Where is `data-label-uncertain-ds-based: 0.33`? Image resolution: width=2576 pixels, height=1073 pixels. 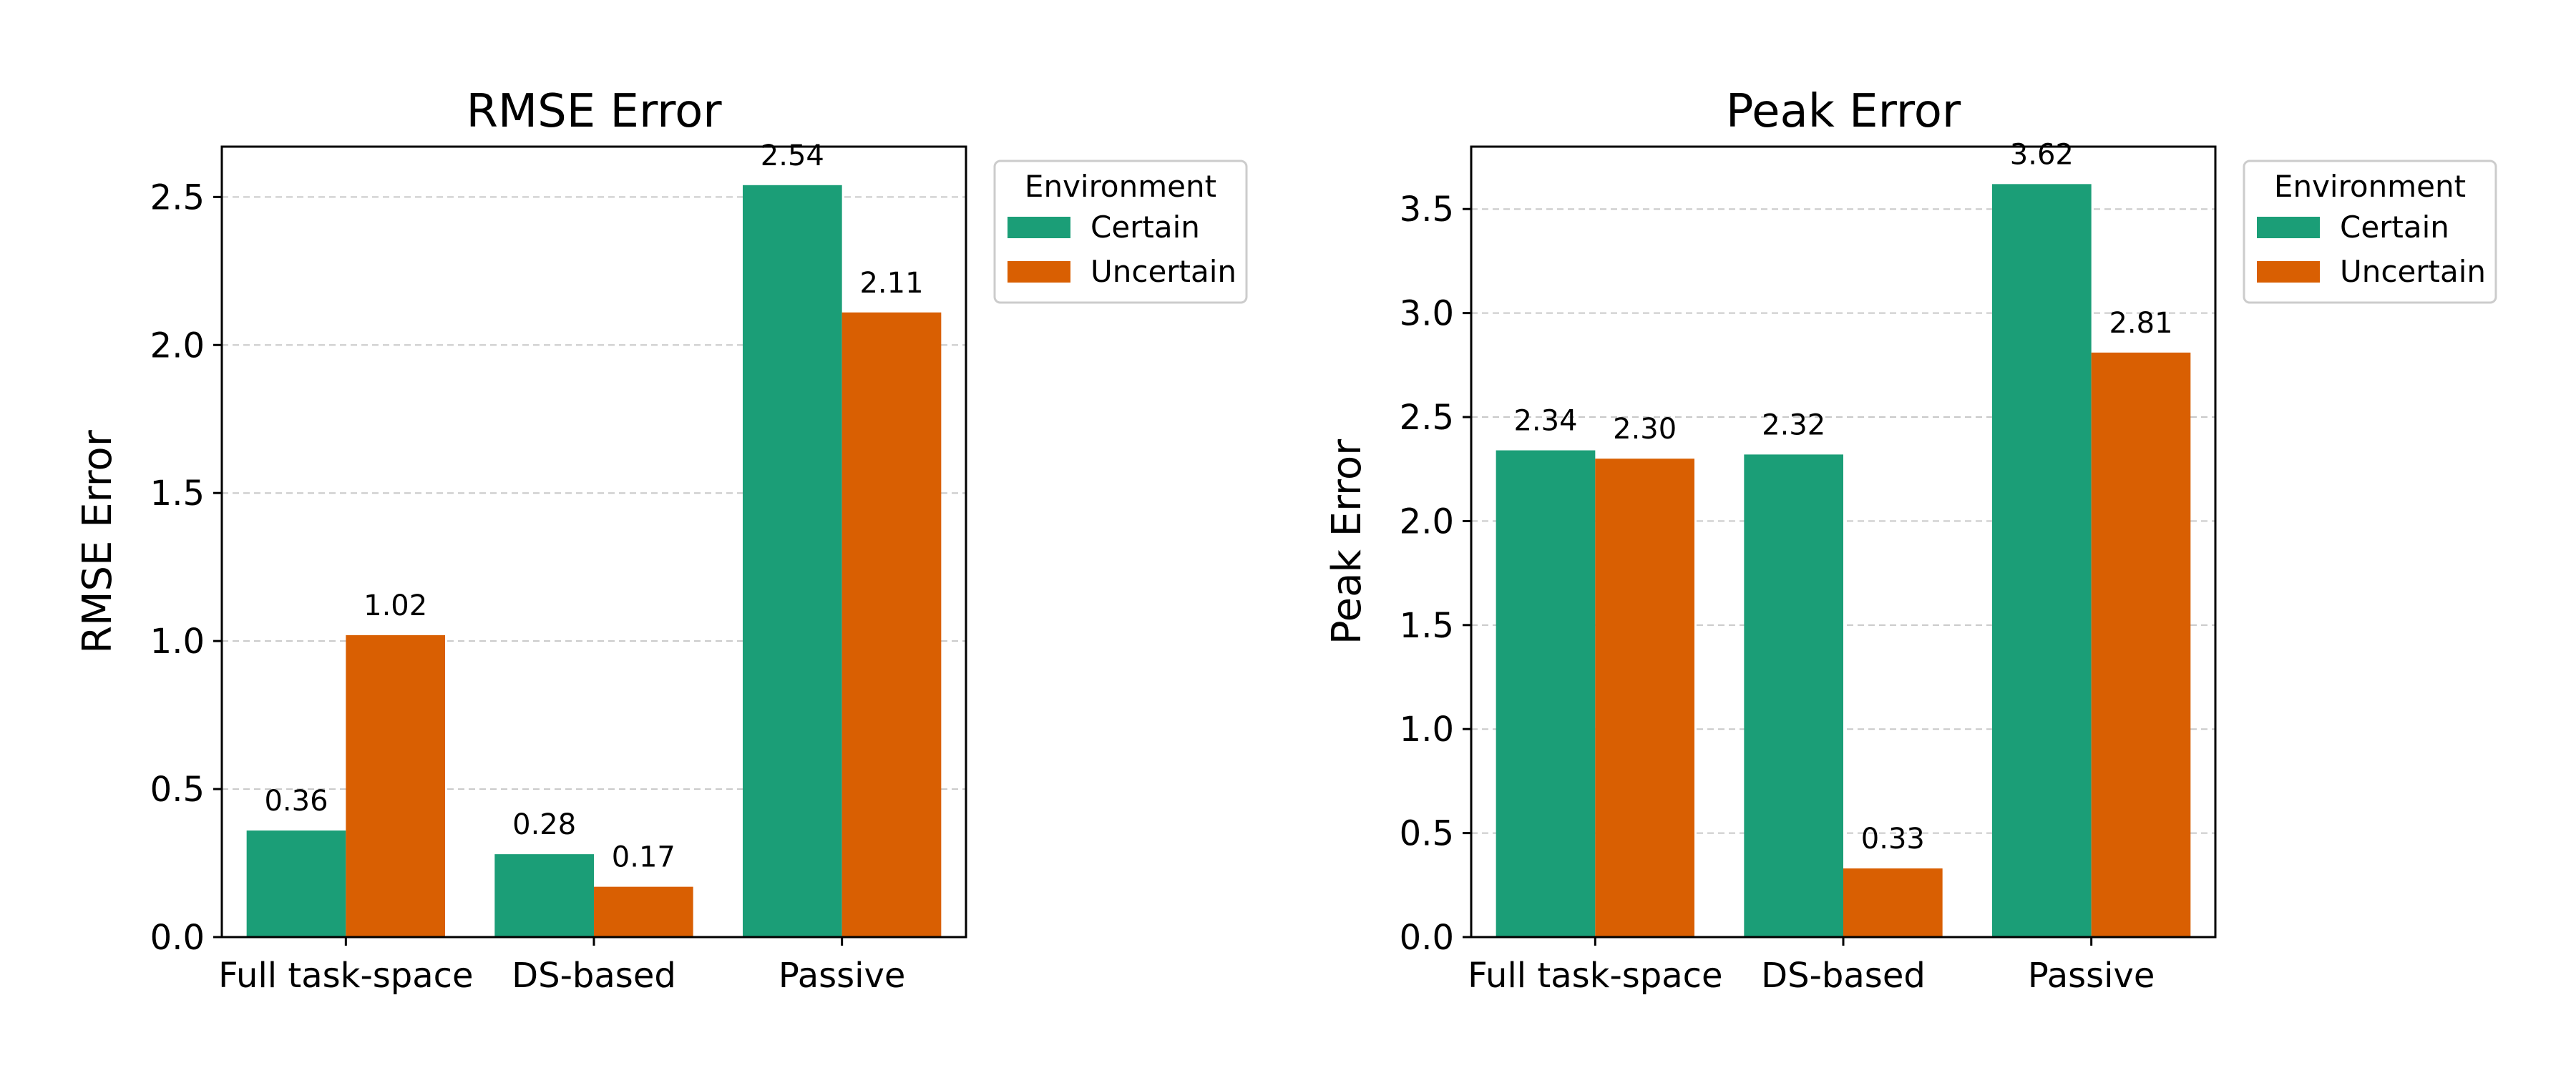
data-label-uncertain-ds-based: 0.33 is located at coordinates (1893, 839).